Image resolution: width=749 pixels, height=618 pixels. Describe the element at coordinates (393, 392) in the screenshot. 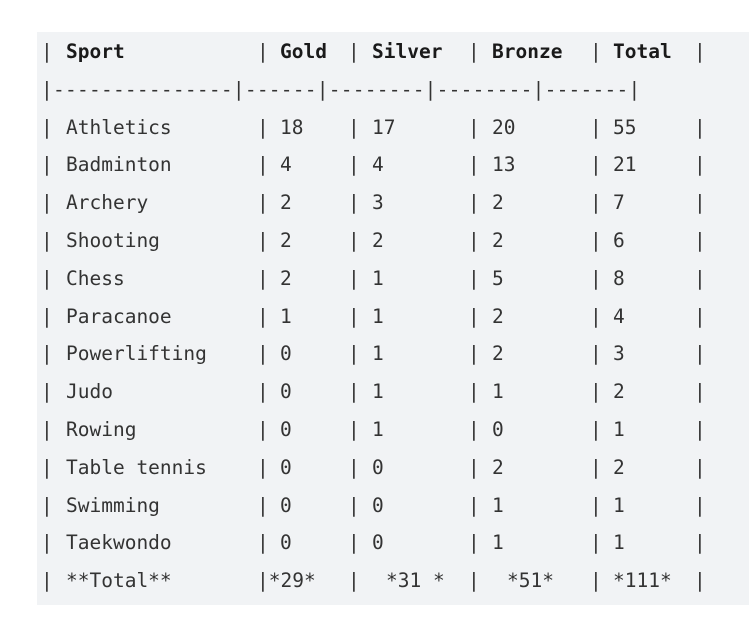

I see `table-row: | | | | | | Judo 0 1 1 2` at that location.